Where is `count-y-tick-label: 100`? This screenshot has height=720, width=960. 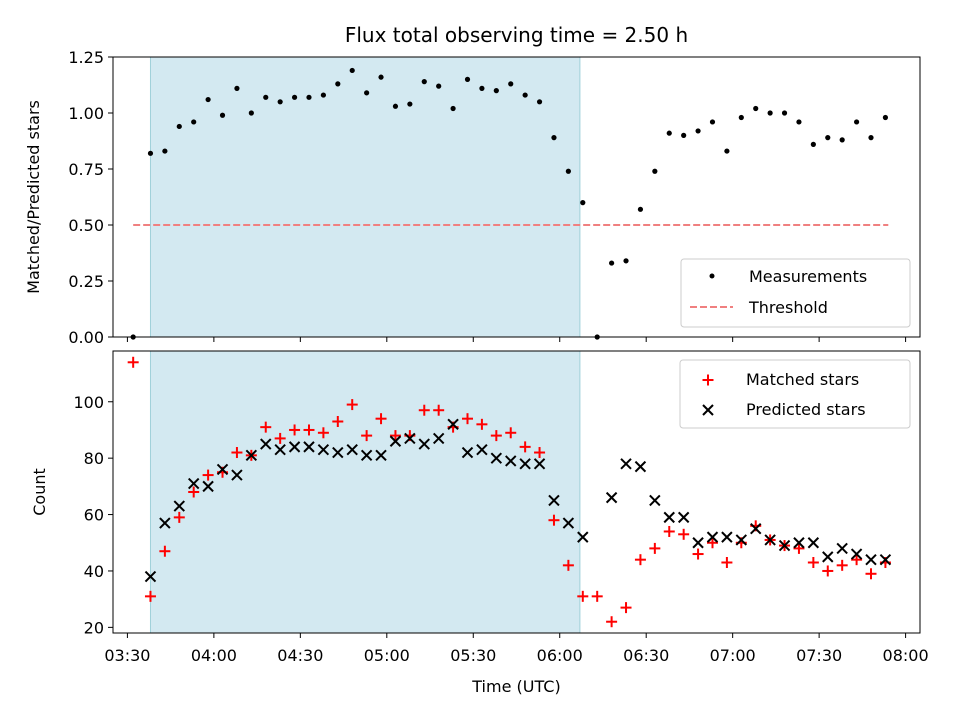
count-y-tick-label: 100 is located at coordinates (88, 402).